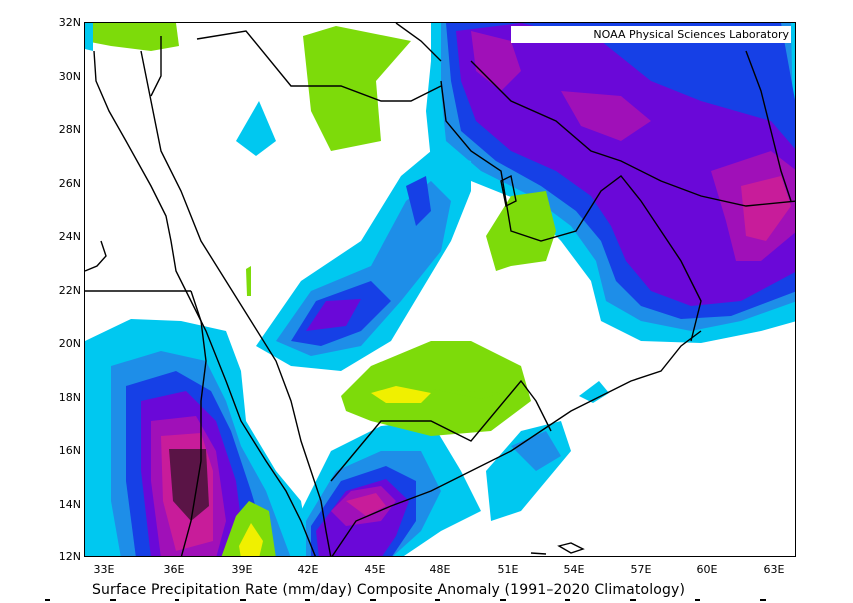 The image size is (853, 603). Describe the element at coordinates (242, 569) in the screenshot. I see `lon-label: 39E` at that location.